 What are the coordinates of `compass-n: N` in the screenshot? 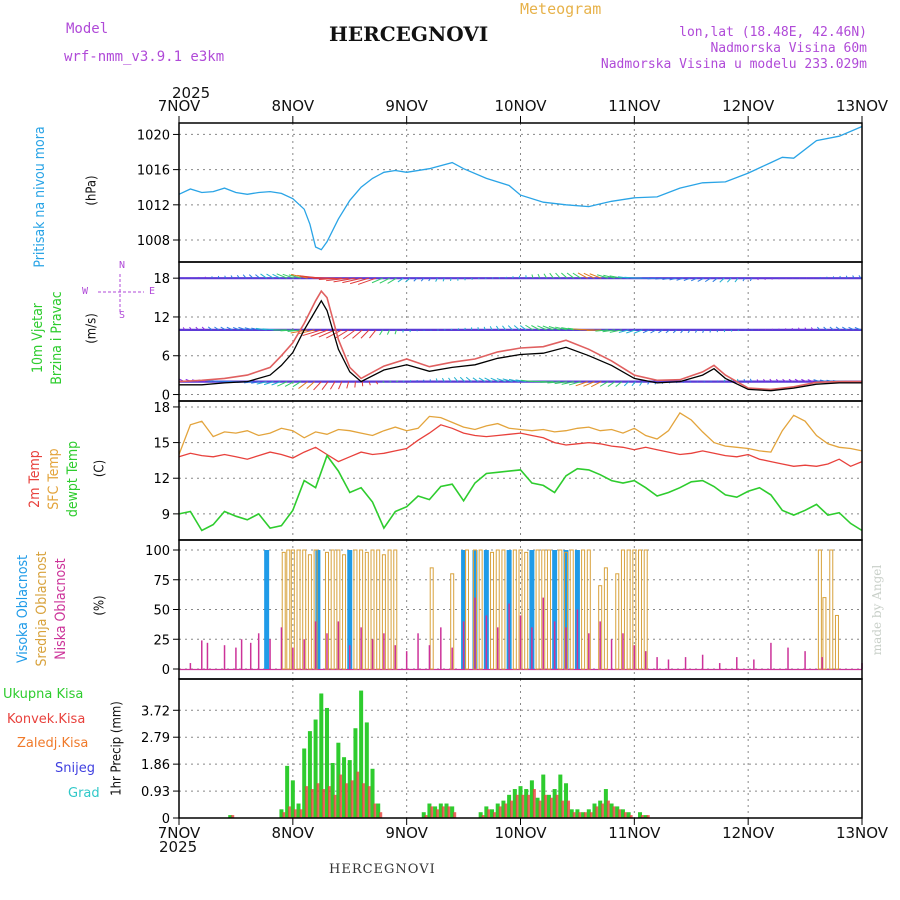 It's located at (122, 265).